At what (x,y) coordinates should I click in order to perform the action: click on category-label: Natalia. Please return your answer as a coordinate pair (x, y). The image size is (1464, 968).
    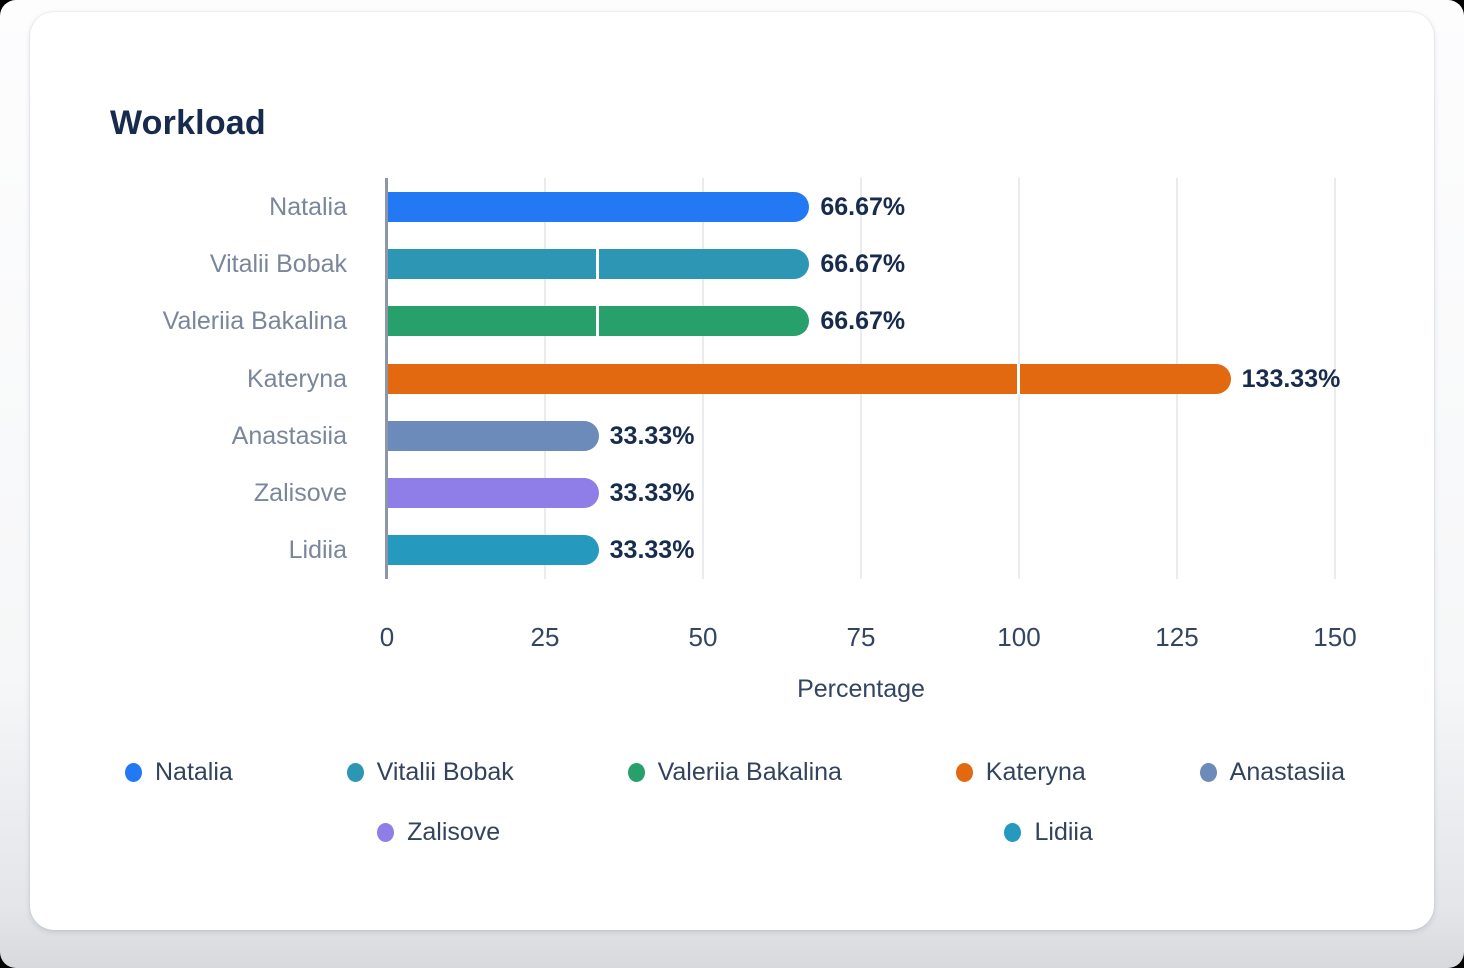
    Looking at the image, I should click on (308, 206).